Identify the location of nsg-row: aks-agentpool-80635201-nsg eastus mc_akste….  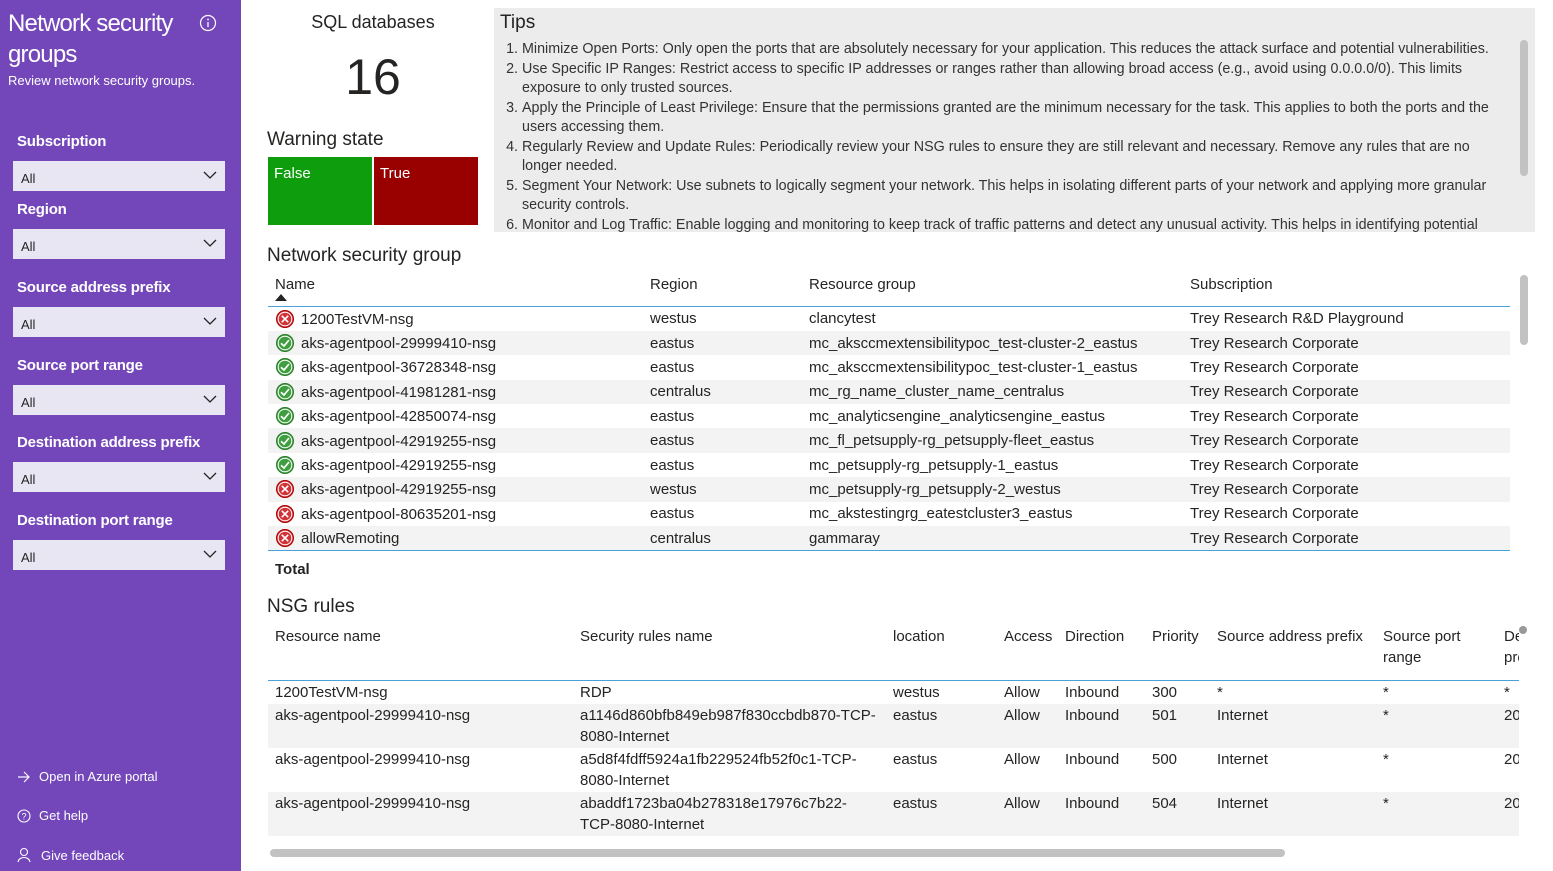
(889, 514).